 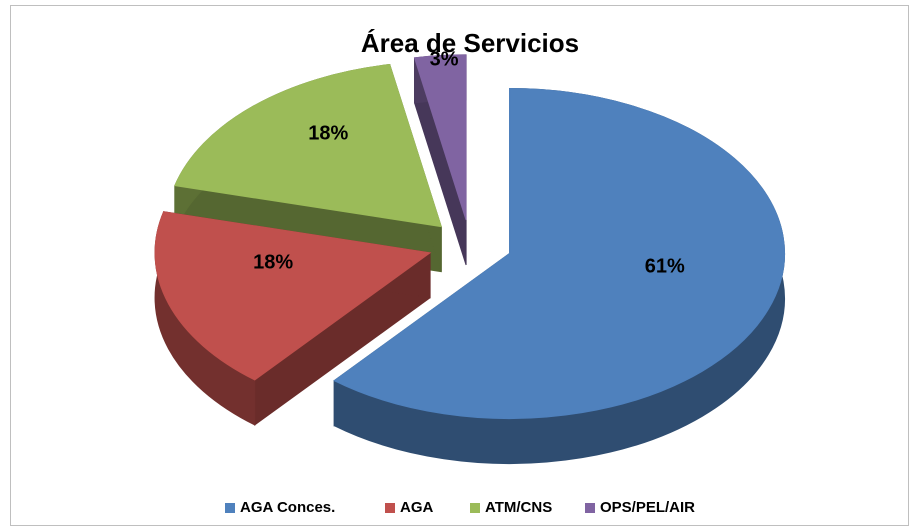 What do you see at coordinates (518, 507) in the screenshot?
I see `legend-label: ATM/CNS` at bounding box center [518, 507].